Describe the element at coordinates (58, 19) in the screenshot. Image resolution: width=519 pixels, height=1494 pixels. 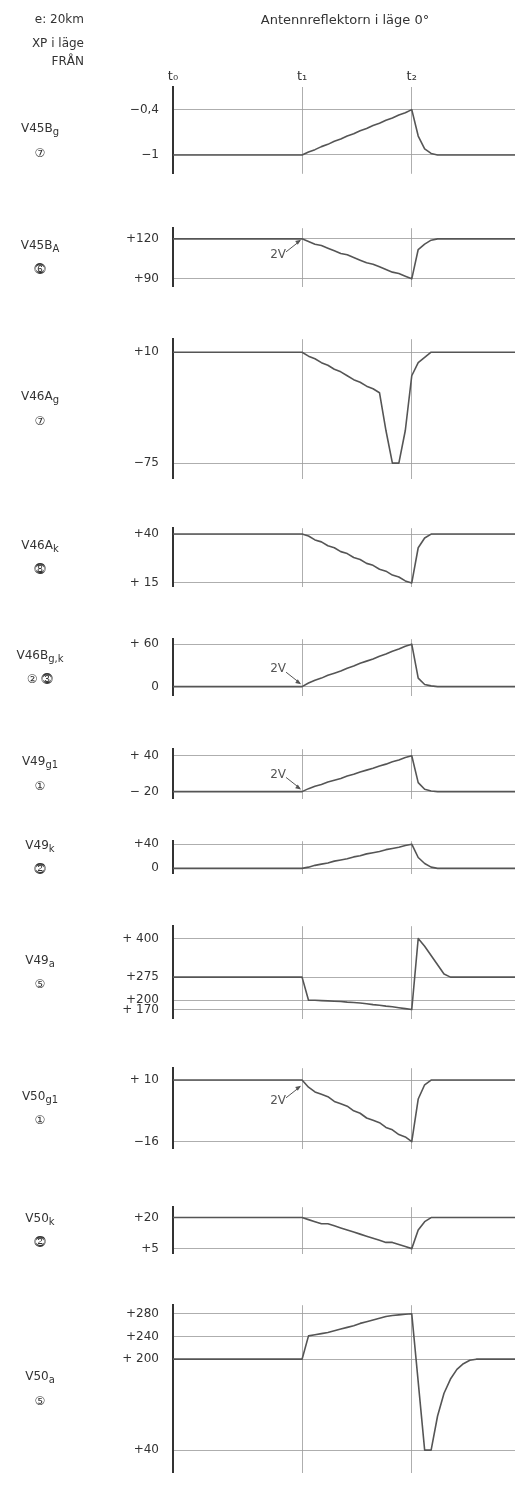
I see `text: e: 20km` at that location.